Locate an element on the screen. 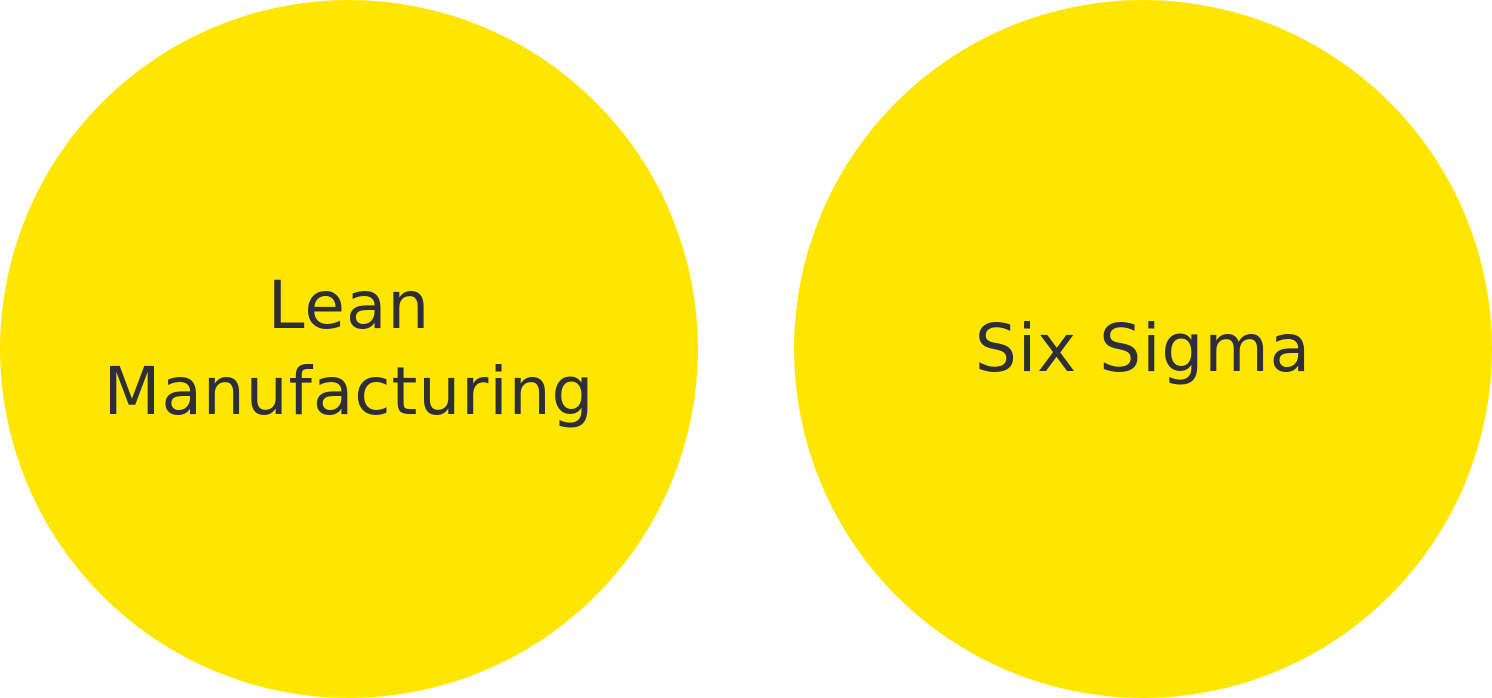 Image resolution: width=1492 pixels, height=698 pixels. lean-manufacturing-label: Lean Manufacturing is located at coordinates (349, 348).